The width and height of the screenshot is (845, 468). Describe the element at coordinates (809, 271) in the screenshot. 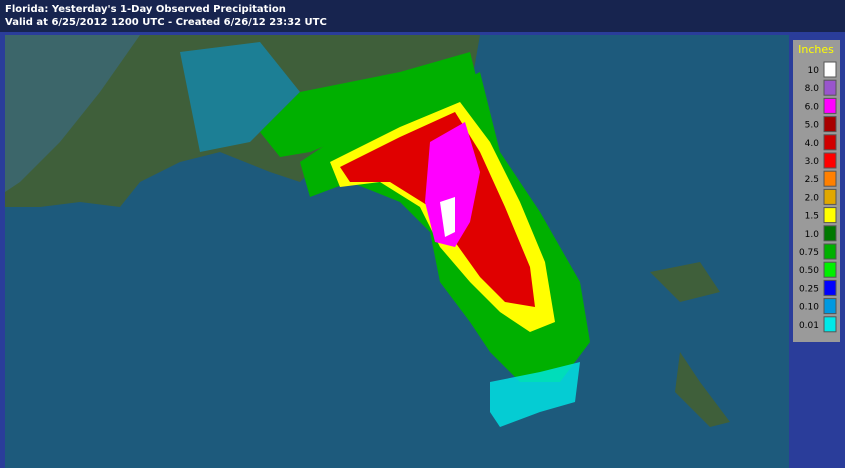

I see `legend-label: 0.50` at that location.